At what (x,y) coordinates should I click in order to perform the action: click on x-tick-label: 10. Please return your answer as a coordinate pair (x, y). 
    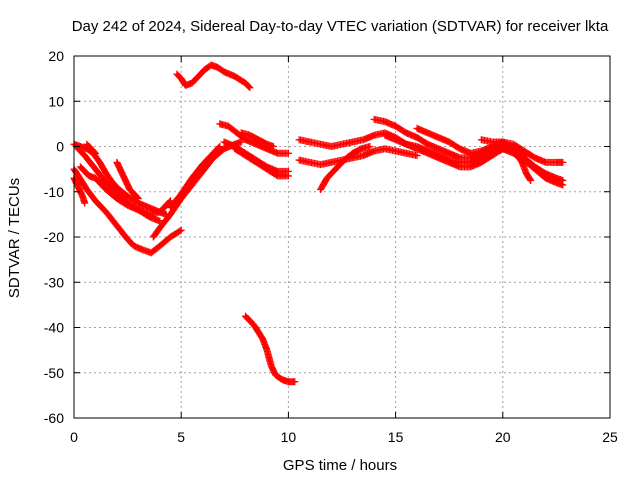
    Looking at the image, I should click on (289, 437).